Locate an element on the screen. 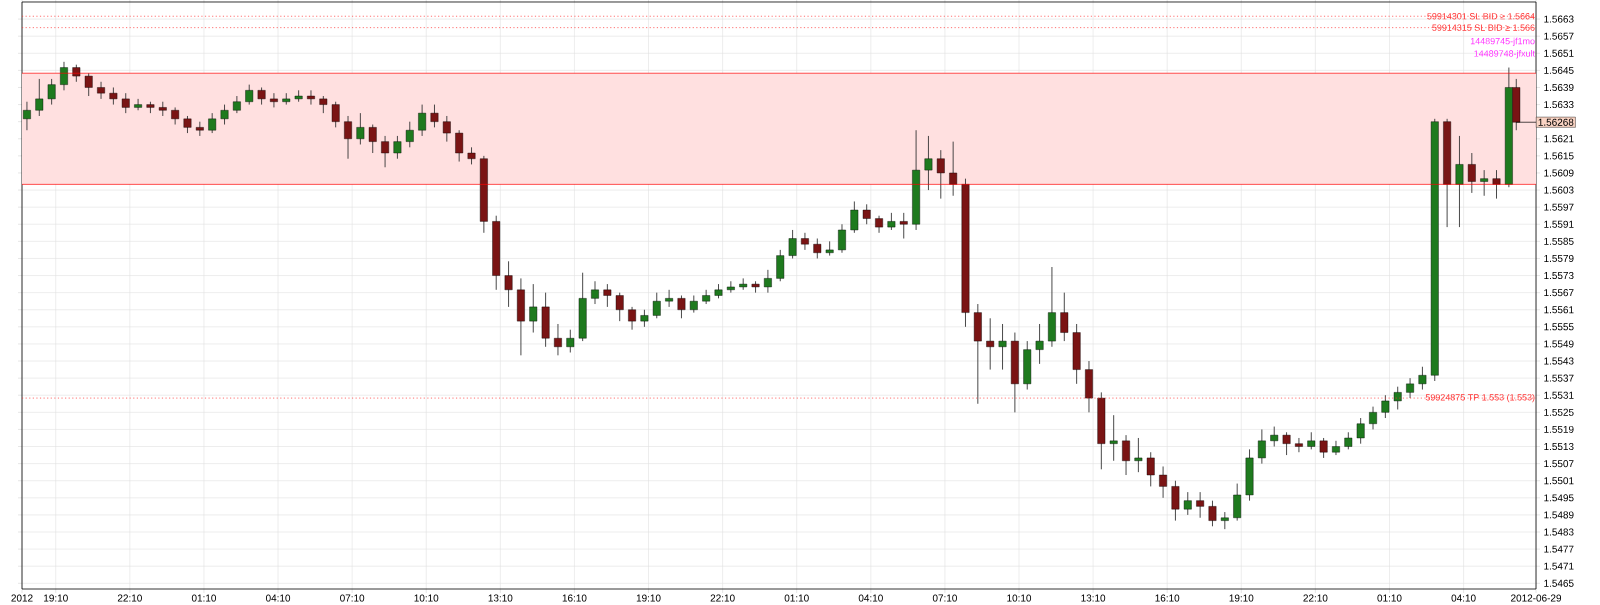 This screenshot has height=605, width=1600. y-tick-label: 1.5621 is located at coordinates (1559, 139).